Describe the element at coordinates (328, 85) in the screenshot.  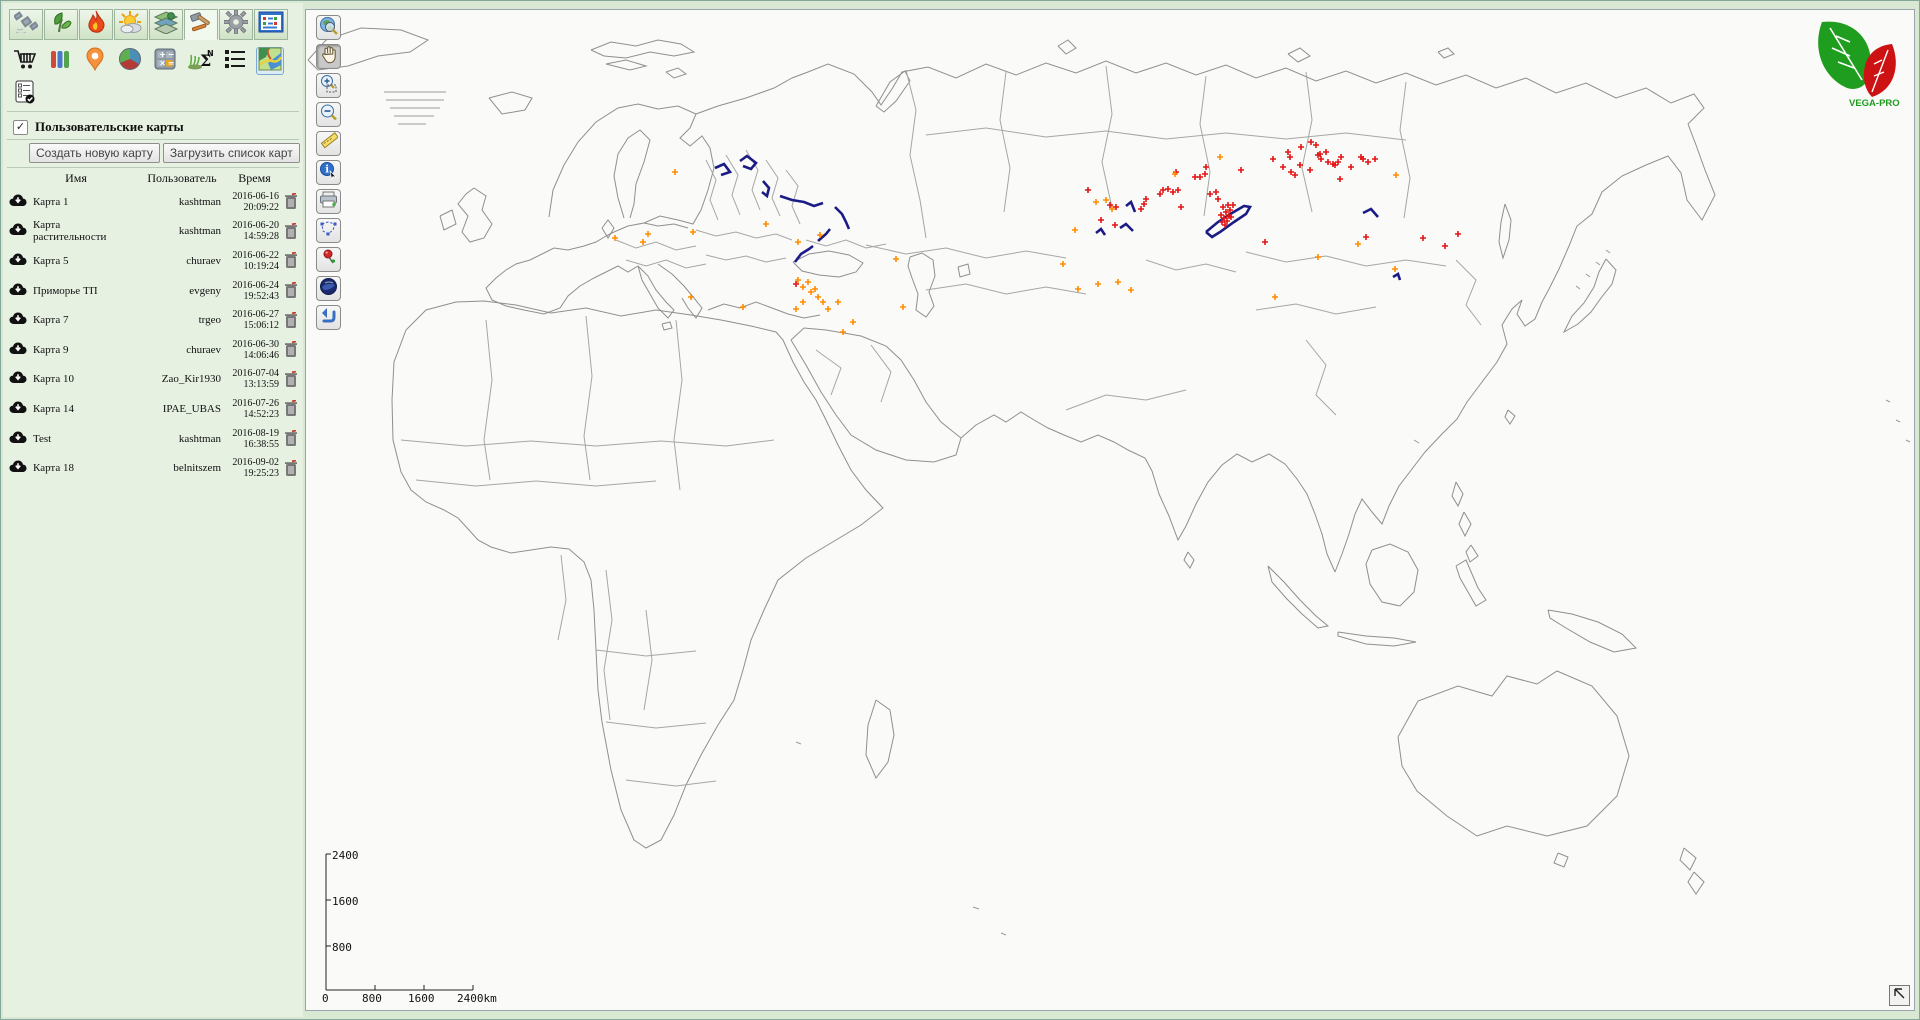
I see `zoom-in-area-button` at that location.